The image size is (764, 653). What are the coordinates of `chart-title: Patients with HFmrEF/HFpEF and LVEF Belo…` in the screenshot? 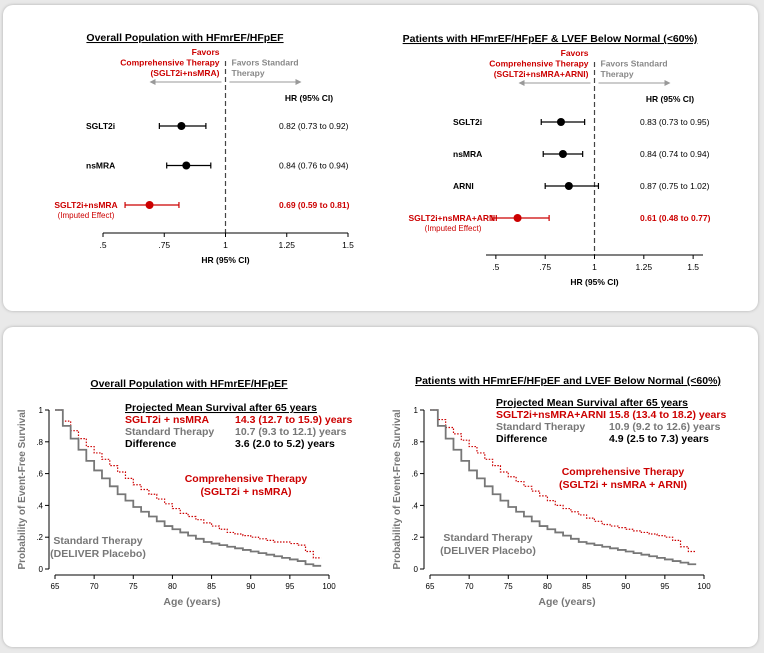 It's located at (568, 381).